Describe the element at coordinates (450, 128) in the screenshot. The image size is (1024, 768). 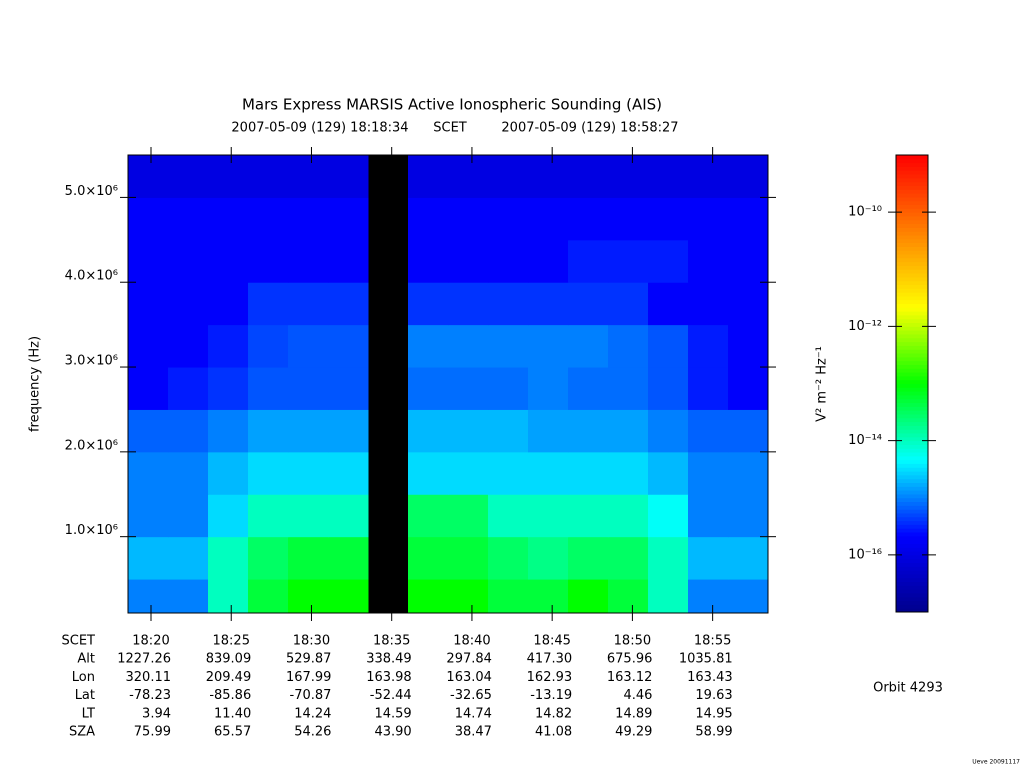
I see `time-label: SCET` at that location.